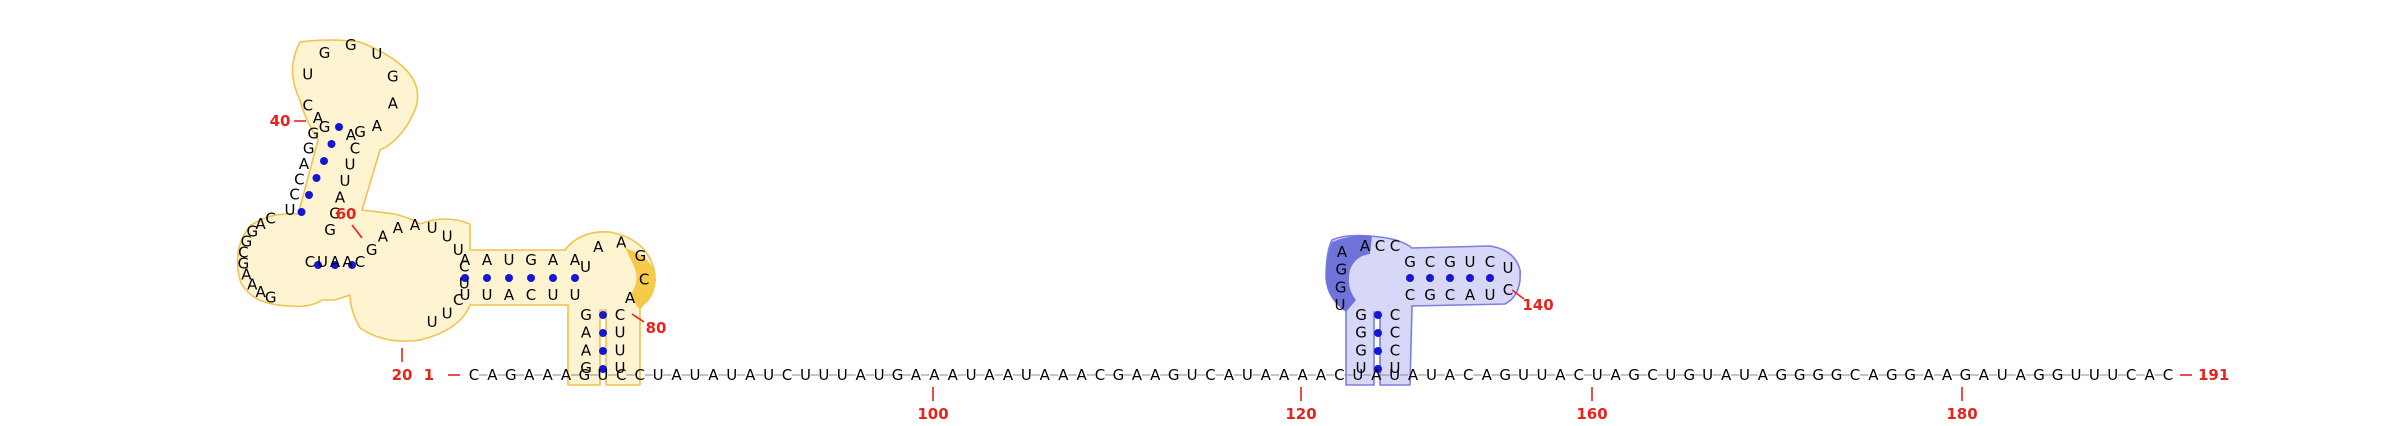 This screenshot has width=2400, height=426. I want to click on domain-2-loop-accent, so click(1349, 273).